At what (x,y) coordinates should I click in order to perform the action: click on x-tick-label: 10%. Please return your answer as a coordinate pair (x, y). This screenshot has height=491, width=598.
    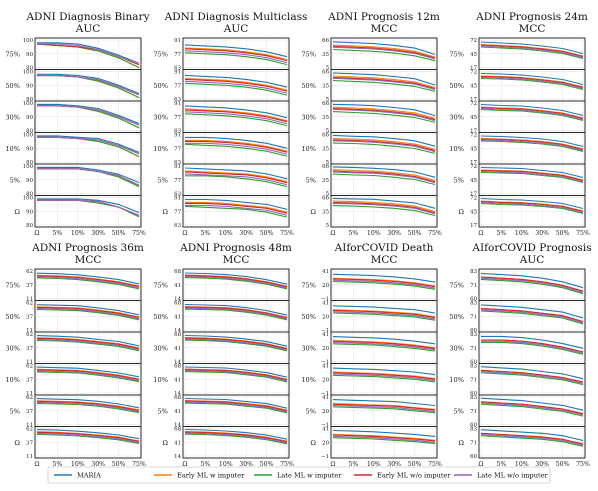
    Looking at the image, I should click on (522, 464).